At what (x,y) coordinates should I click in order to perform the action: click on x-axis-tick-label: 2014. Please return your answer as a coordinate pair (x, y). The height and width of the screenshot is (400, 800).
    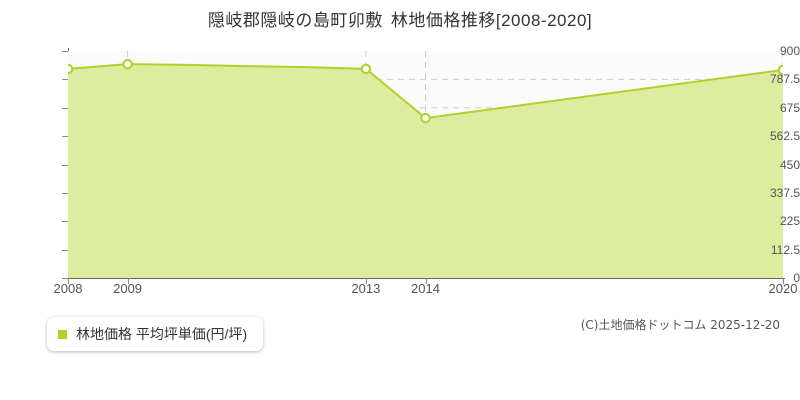
    Looking at the image, I should click on (425, 288).